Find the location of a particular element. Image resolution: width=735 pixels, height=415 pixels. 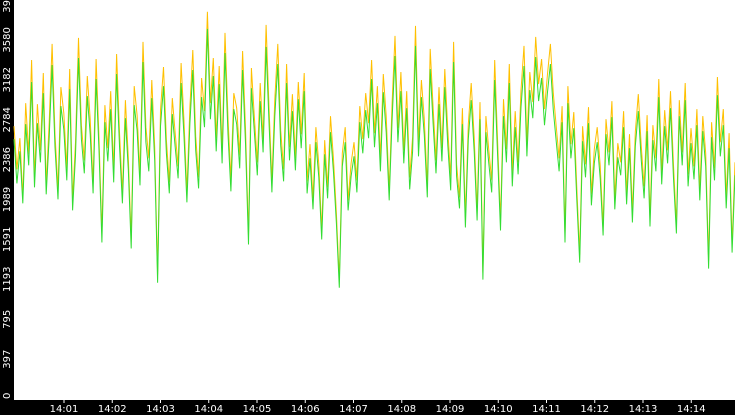

y-tick-label: 1989 is located at coordinates (7, 199).